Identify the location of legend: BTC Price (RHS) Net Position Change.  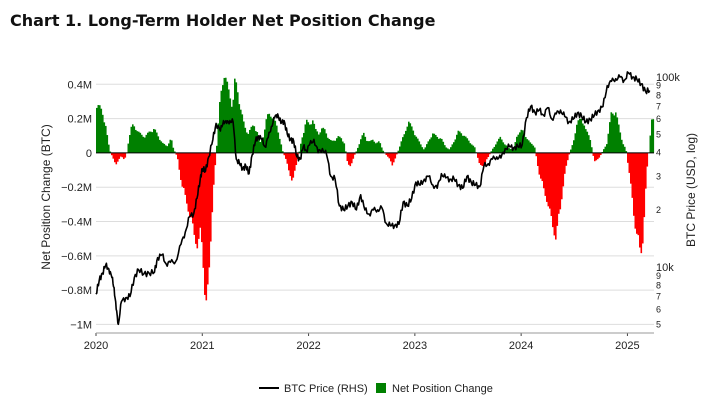
(376, 389).